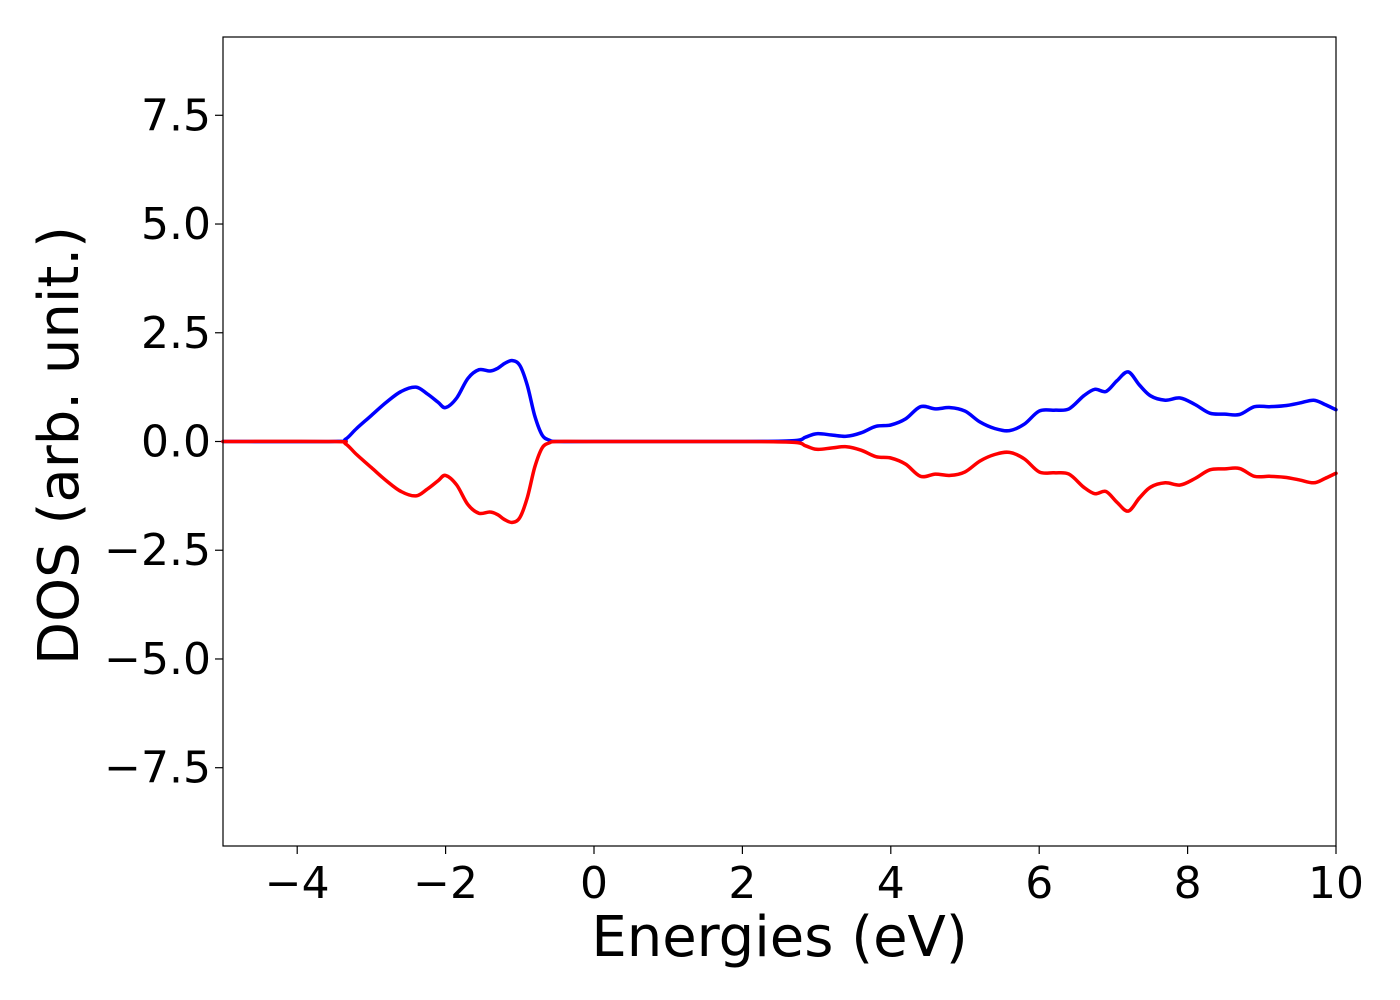  Describe the element at coordinates (779, 401) in the screenshot. I see `spin-up-line` at that location.